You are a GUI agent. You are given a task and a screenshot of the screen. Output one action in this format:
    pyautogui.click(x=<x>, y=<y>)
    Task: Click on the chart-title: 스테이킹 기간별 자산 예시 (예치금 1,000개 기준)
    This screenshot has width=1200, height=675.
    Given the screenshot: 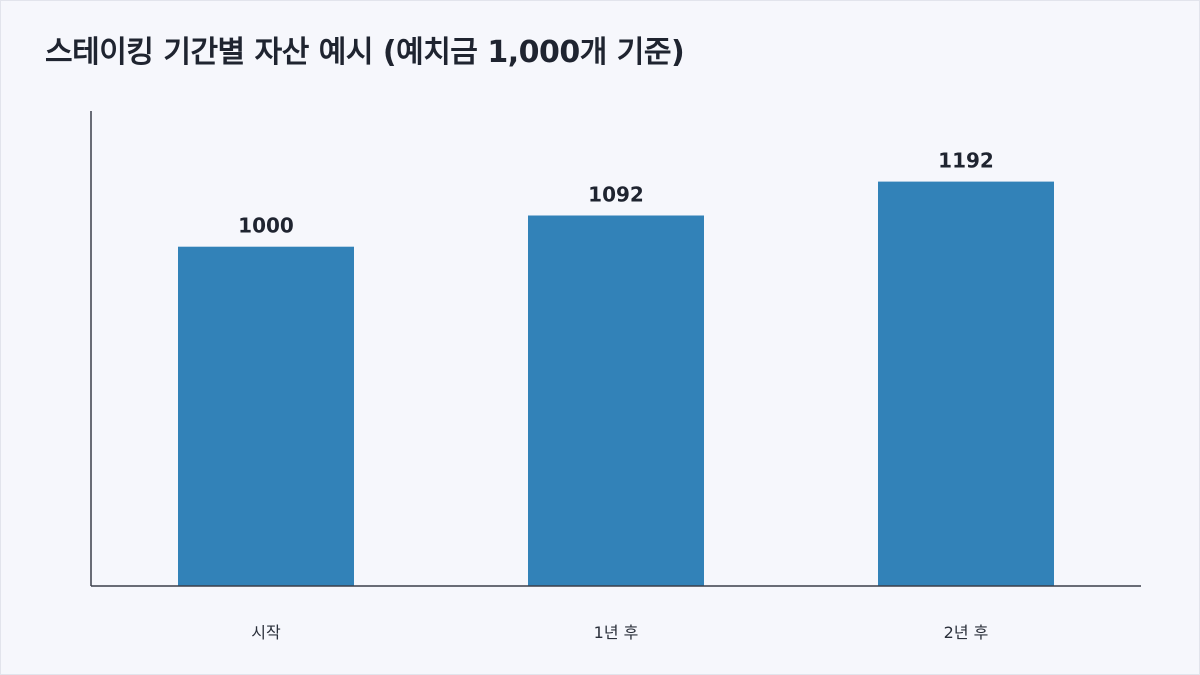 What is the action you would take?
    pyautogui.click(x=365, y=52)
    